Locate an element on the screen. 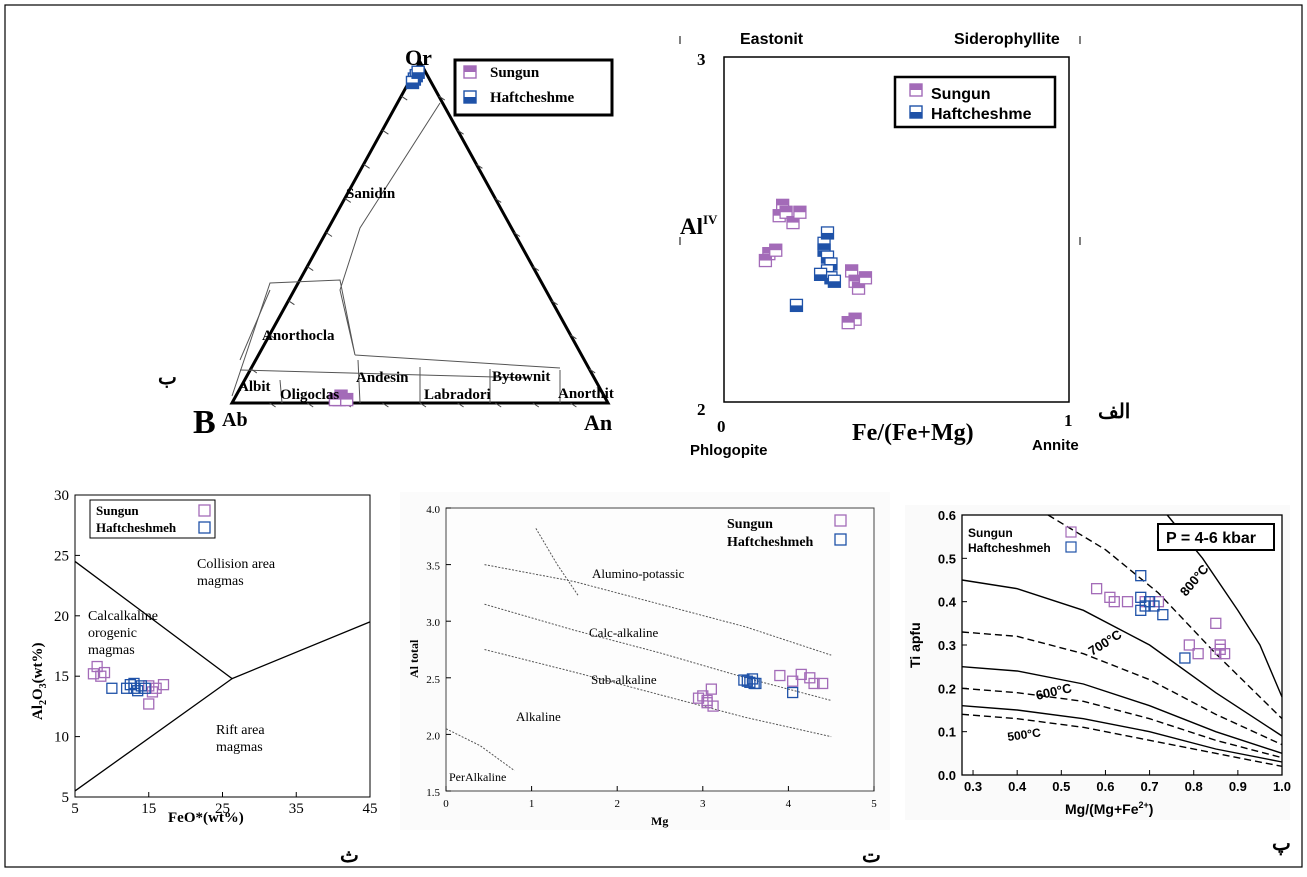 The height and width of the screenshot is (877, 1307). altotal-x-tick-label: 0 is located at coordinates (446, 804).